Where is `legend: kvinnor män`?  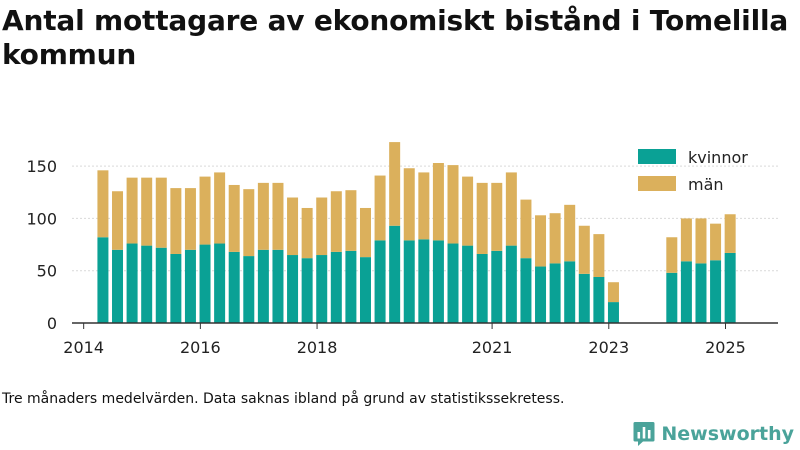
legend: kvinnor män is located at coordinates (693, 171).